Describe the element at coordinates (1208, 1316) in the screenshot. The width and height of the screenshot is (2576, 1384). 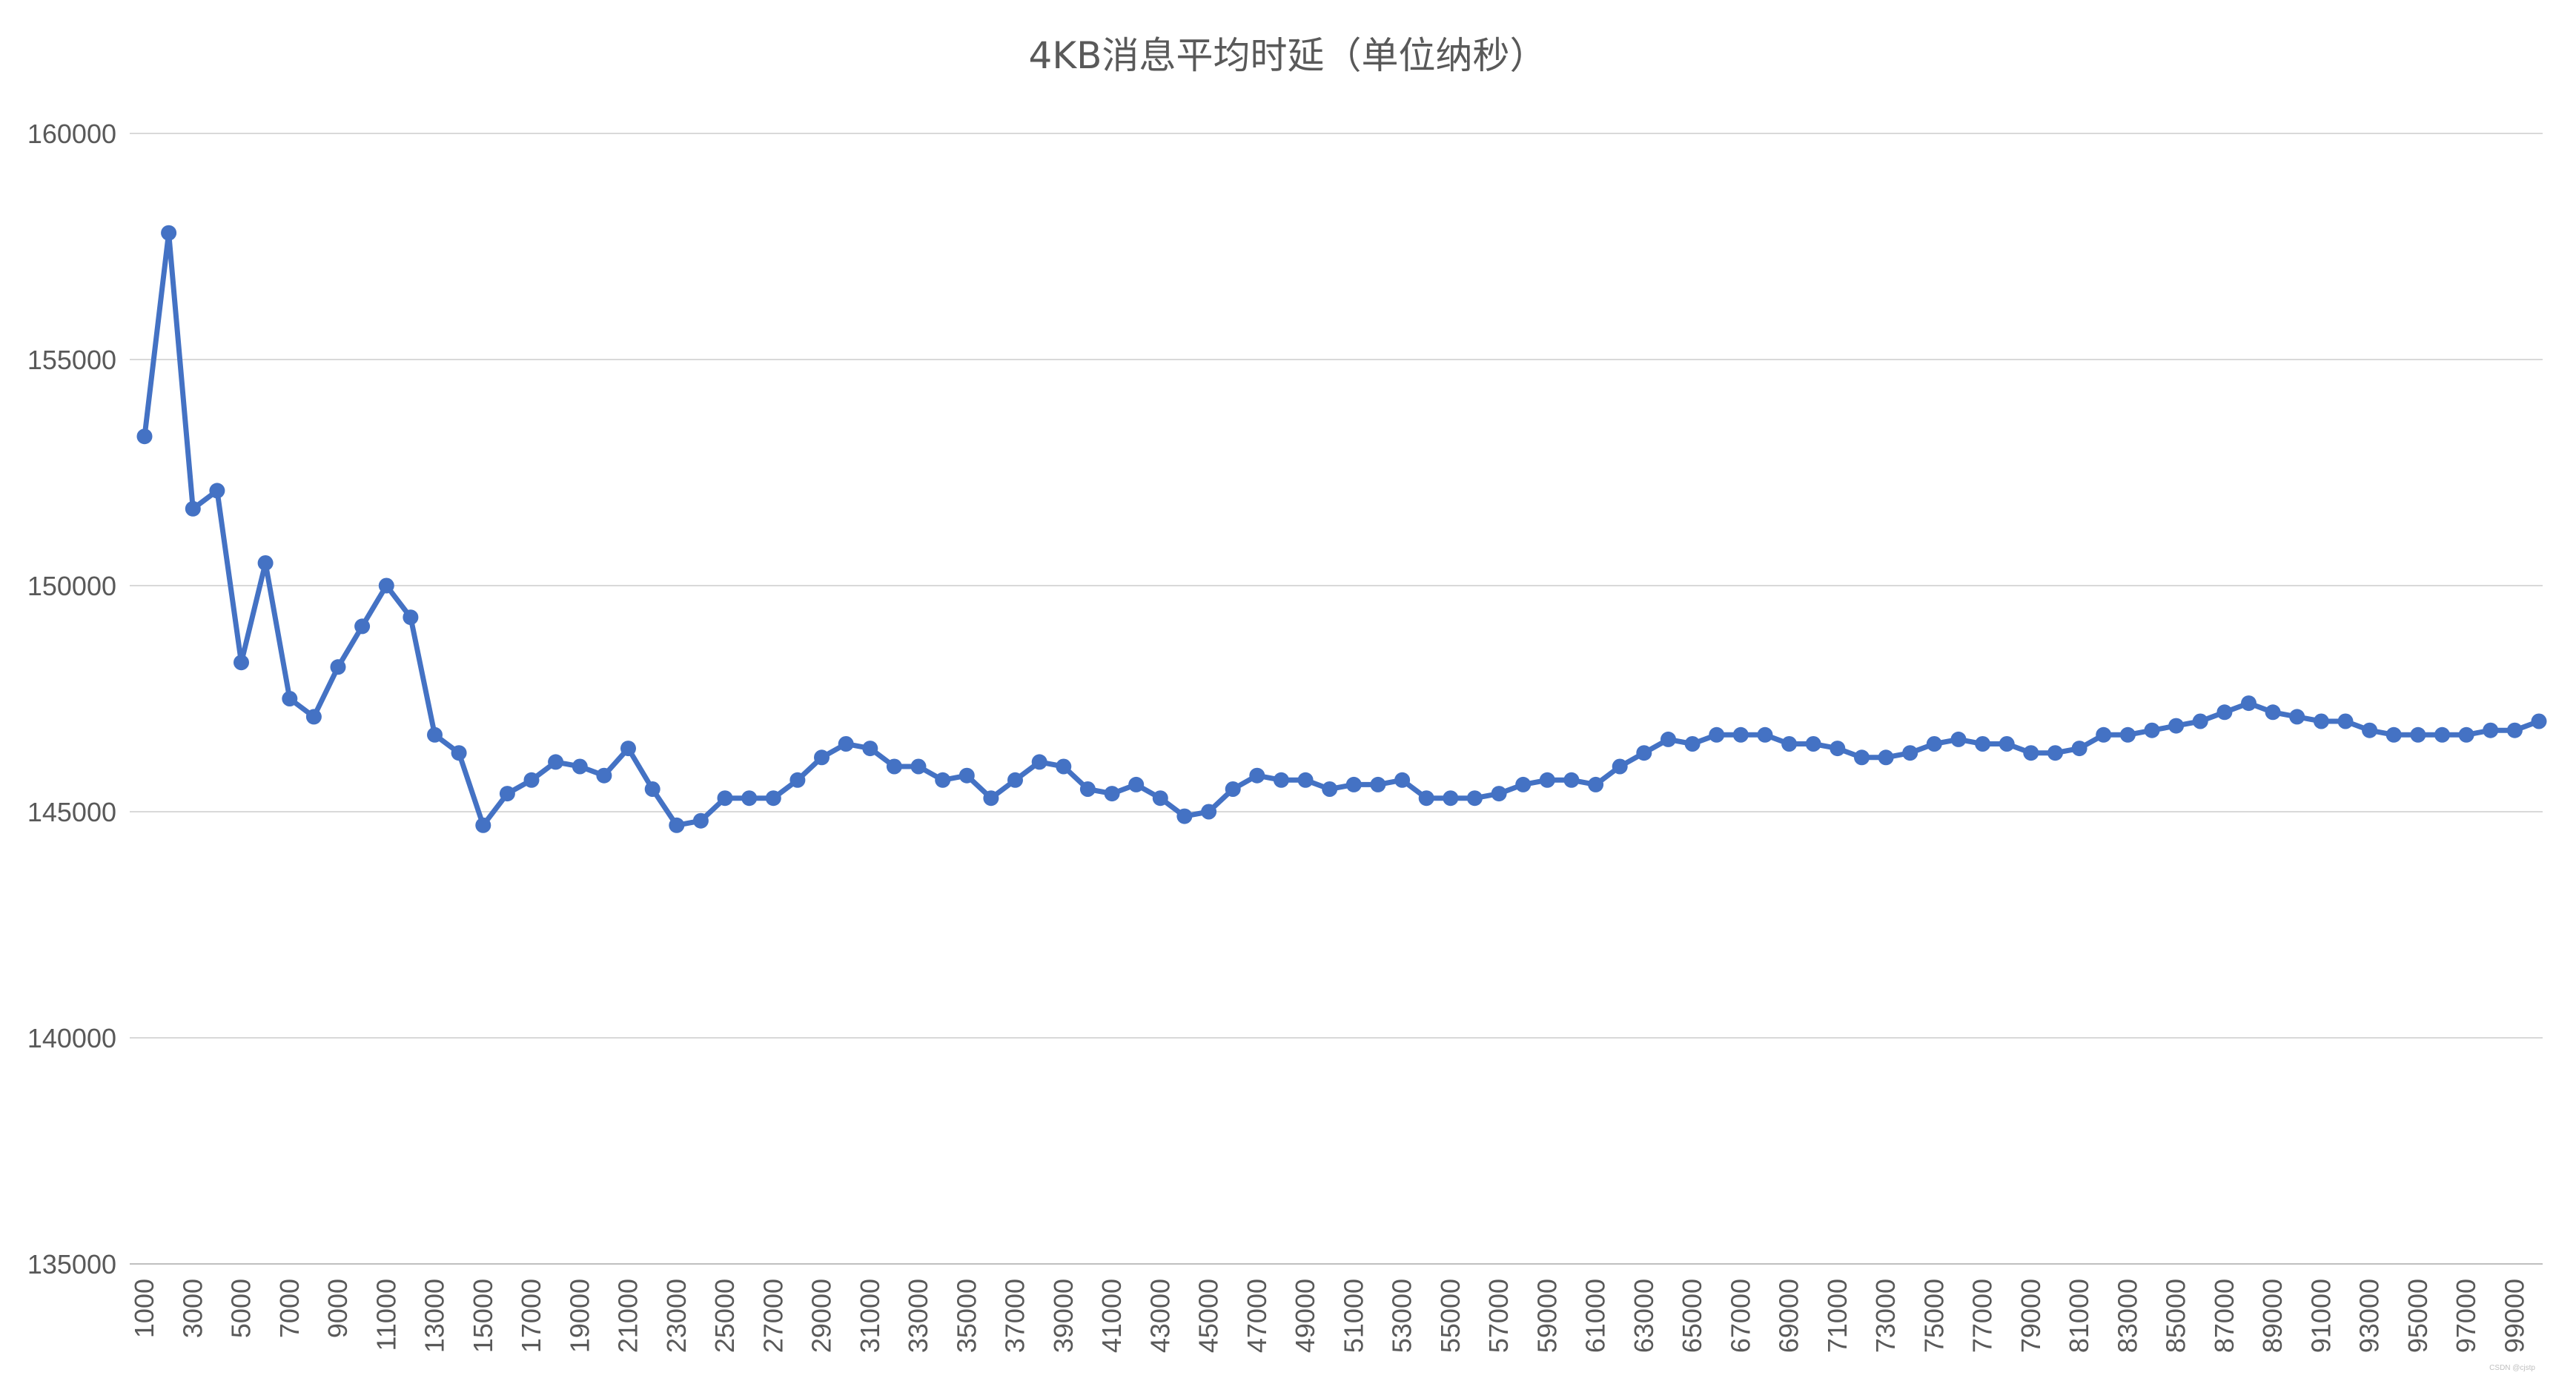
I see `x-tick-label: 45000` at that location.